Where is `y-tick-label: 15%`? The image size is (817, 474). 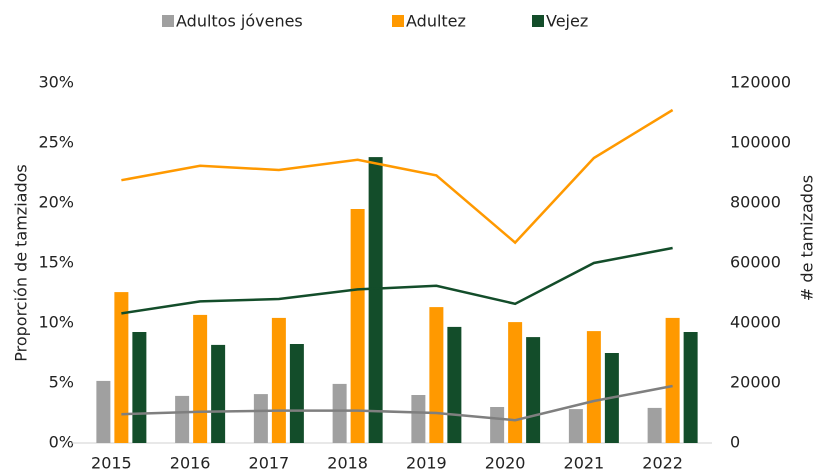
y-tick-label: 15% is located at coordinates (56, 262).